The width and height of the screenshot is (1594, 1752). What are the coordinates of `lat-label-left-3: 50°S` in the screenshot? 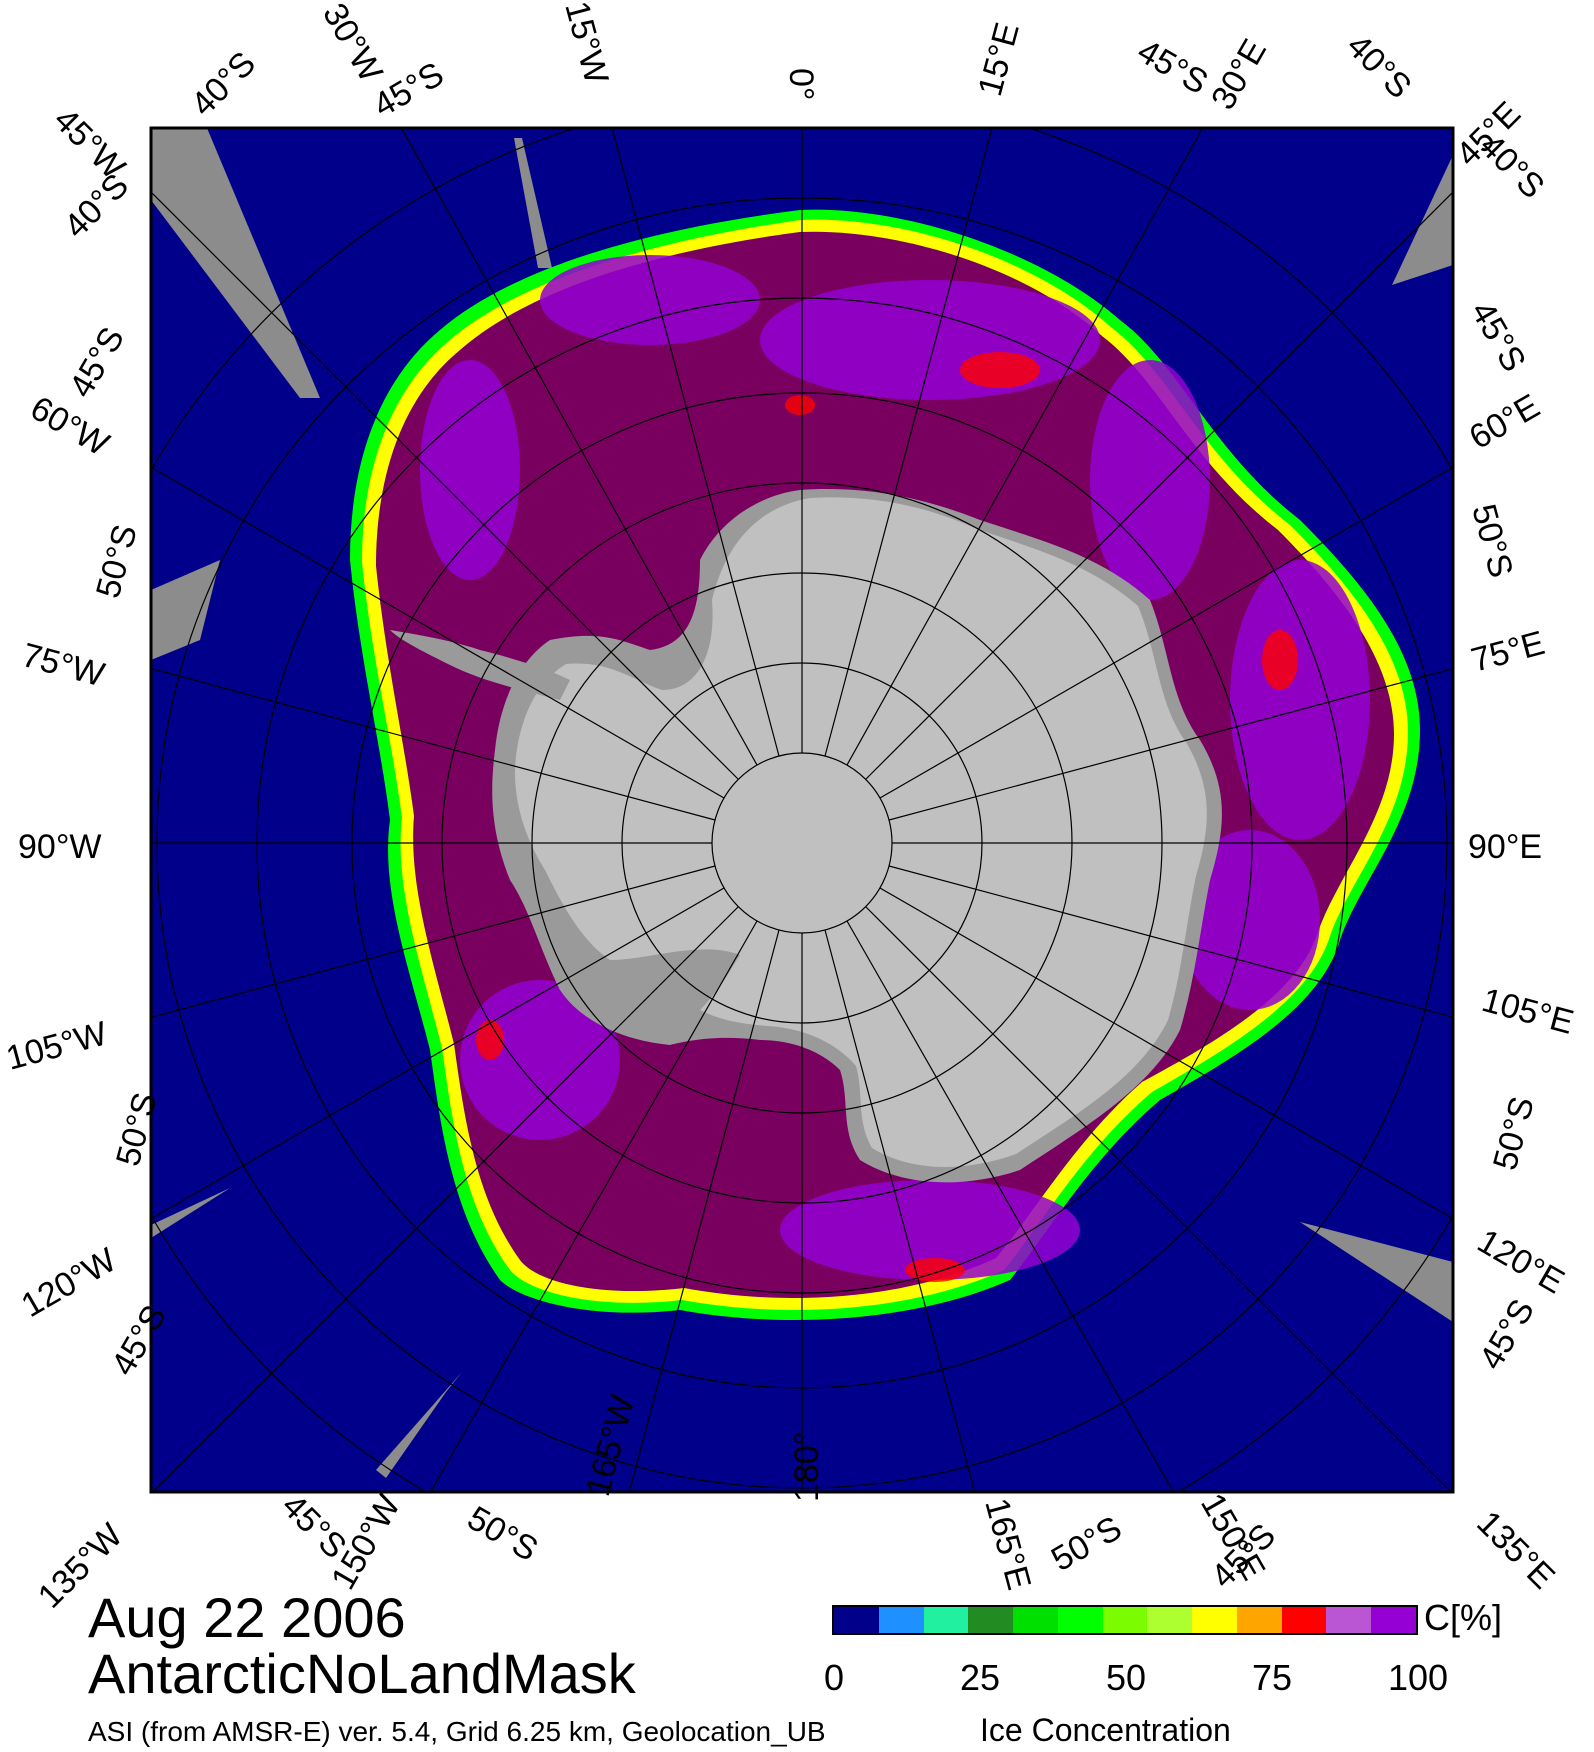 It's located at (117, 561).